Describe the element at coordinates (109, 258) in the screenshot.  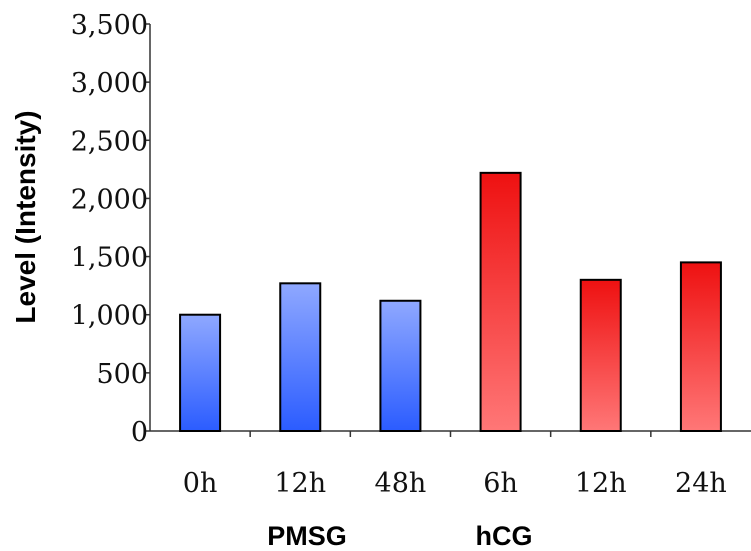
I see `y-tick-label: 1,500` at that location.